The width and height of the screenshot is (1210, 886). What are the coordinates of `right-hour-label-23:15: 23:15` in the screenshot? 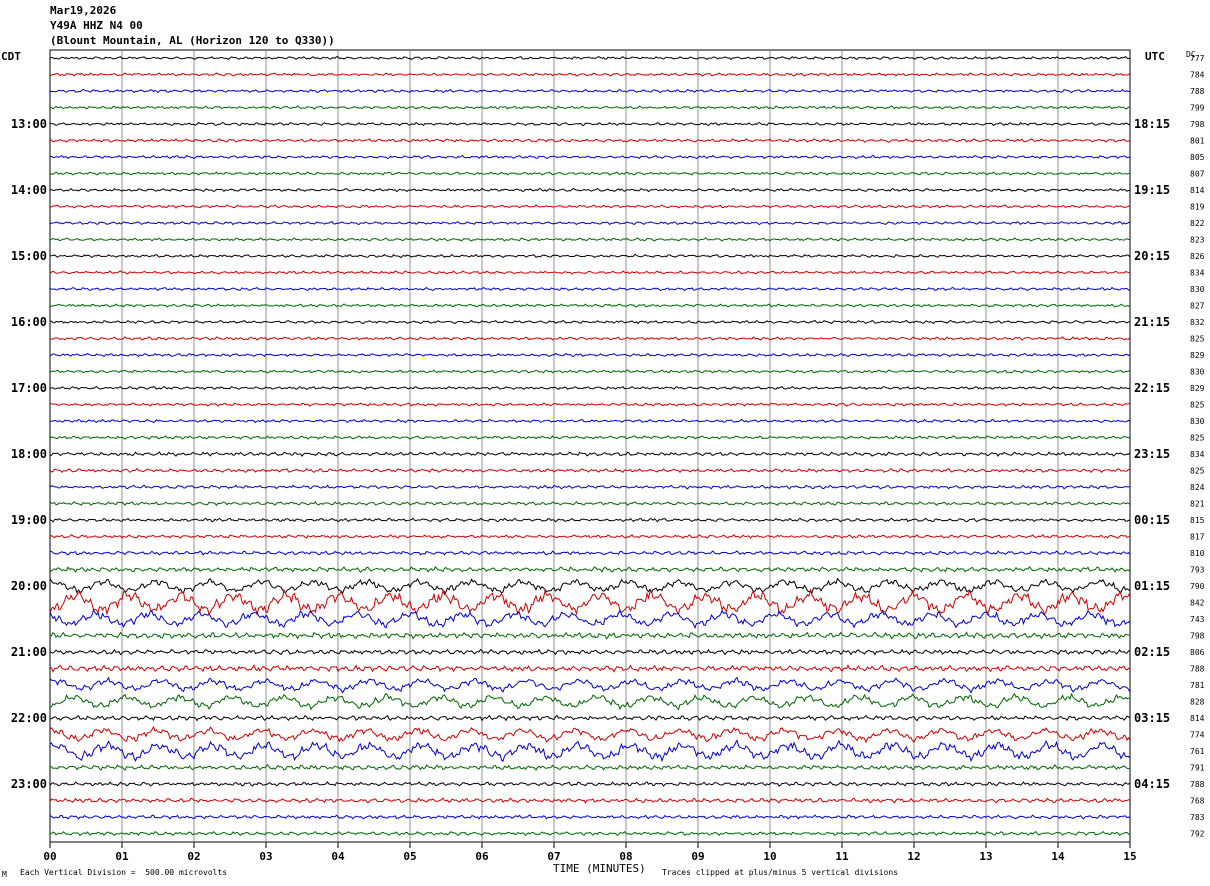 It's located at (1152, 454).